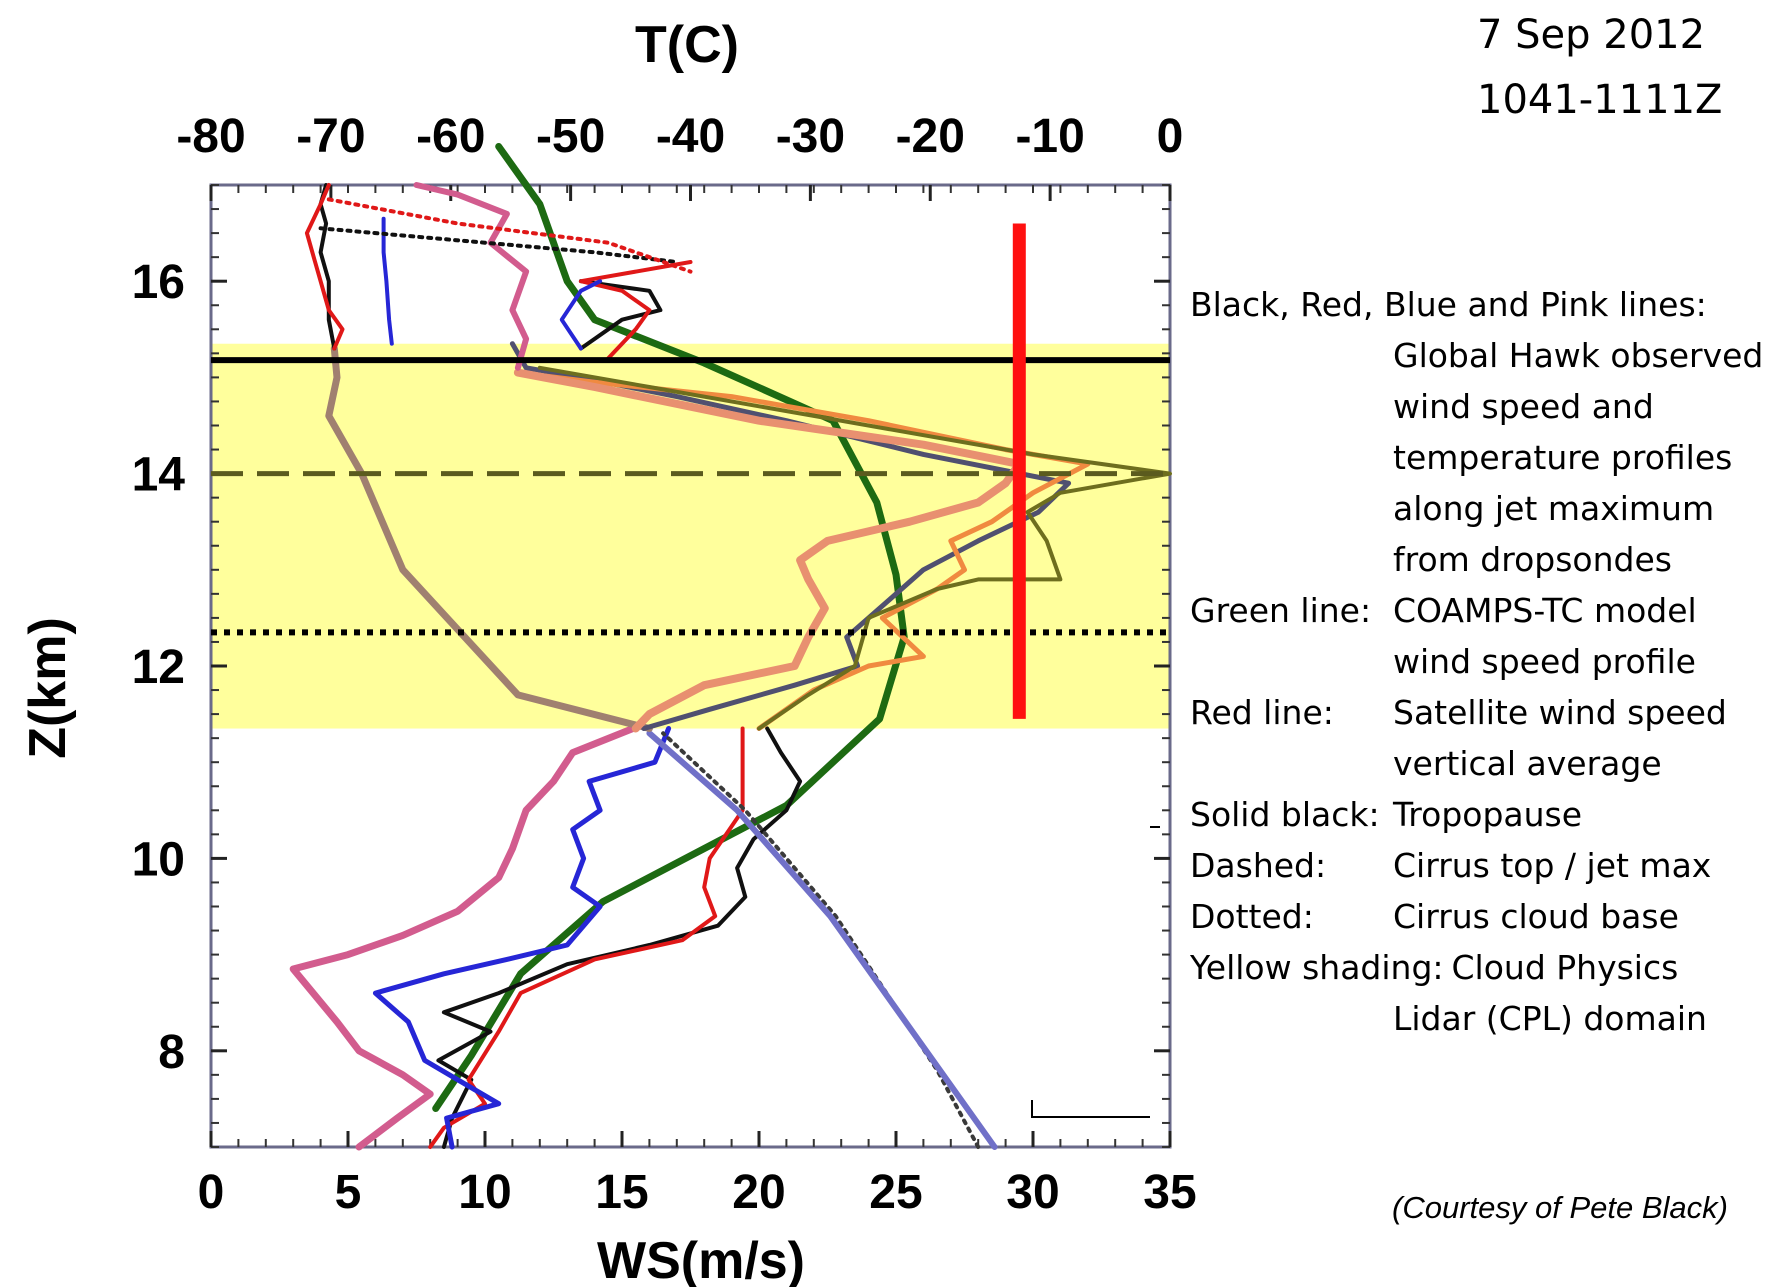 Image resolution: width=1785 pixels, height=1287 pixels. What do you see at coordinates (159, 475) in the screenshot?
I see `z-tick-label: 14` at bounding box center [159, 475].